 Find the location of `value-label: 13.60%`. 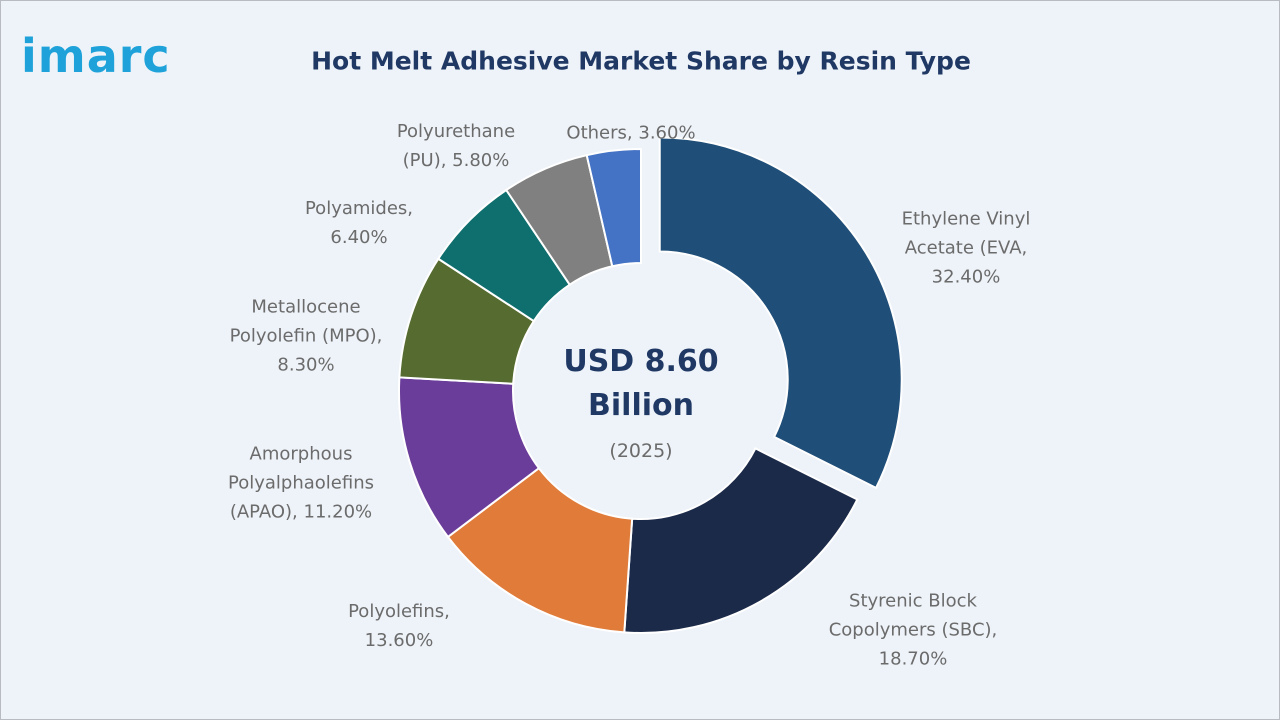

value-label: 13.60% is located at coordinates (399, 640).